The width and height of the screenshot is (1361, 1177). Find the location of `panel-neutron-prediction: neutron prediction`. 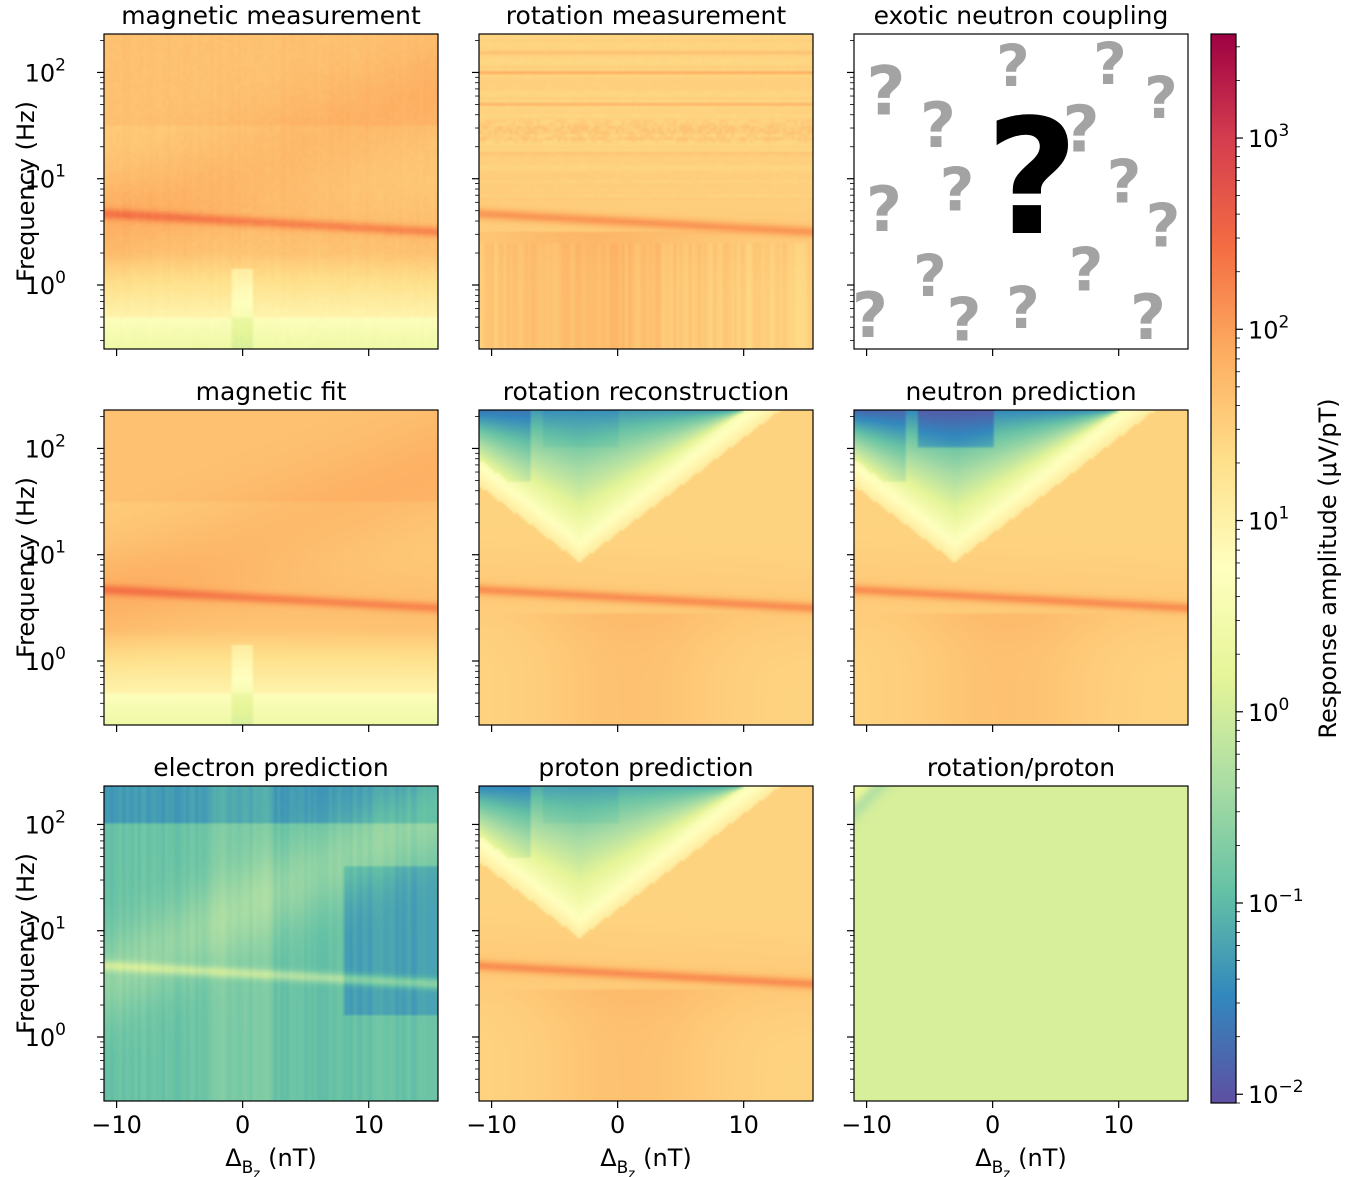

panel-neutron-prediction: neutron prediction is located at coordinates (1018, 554).